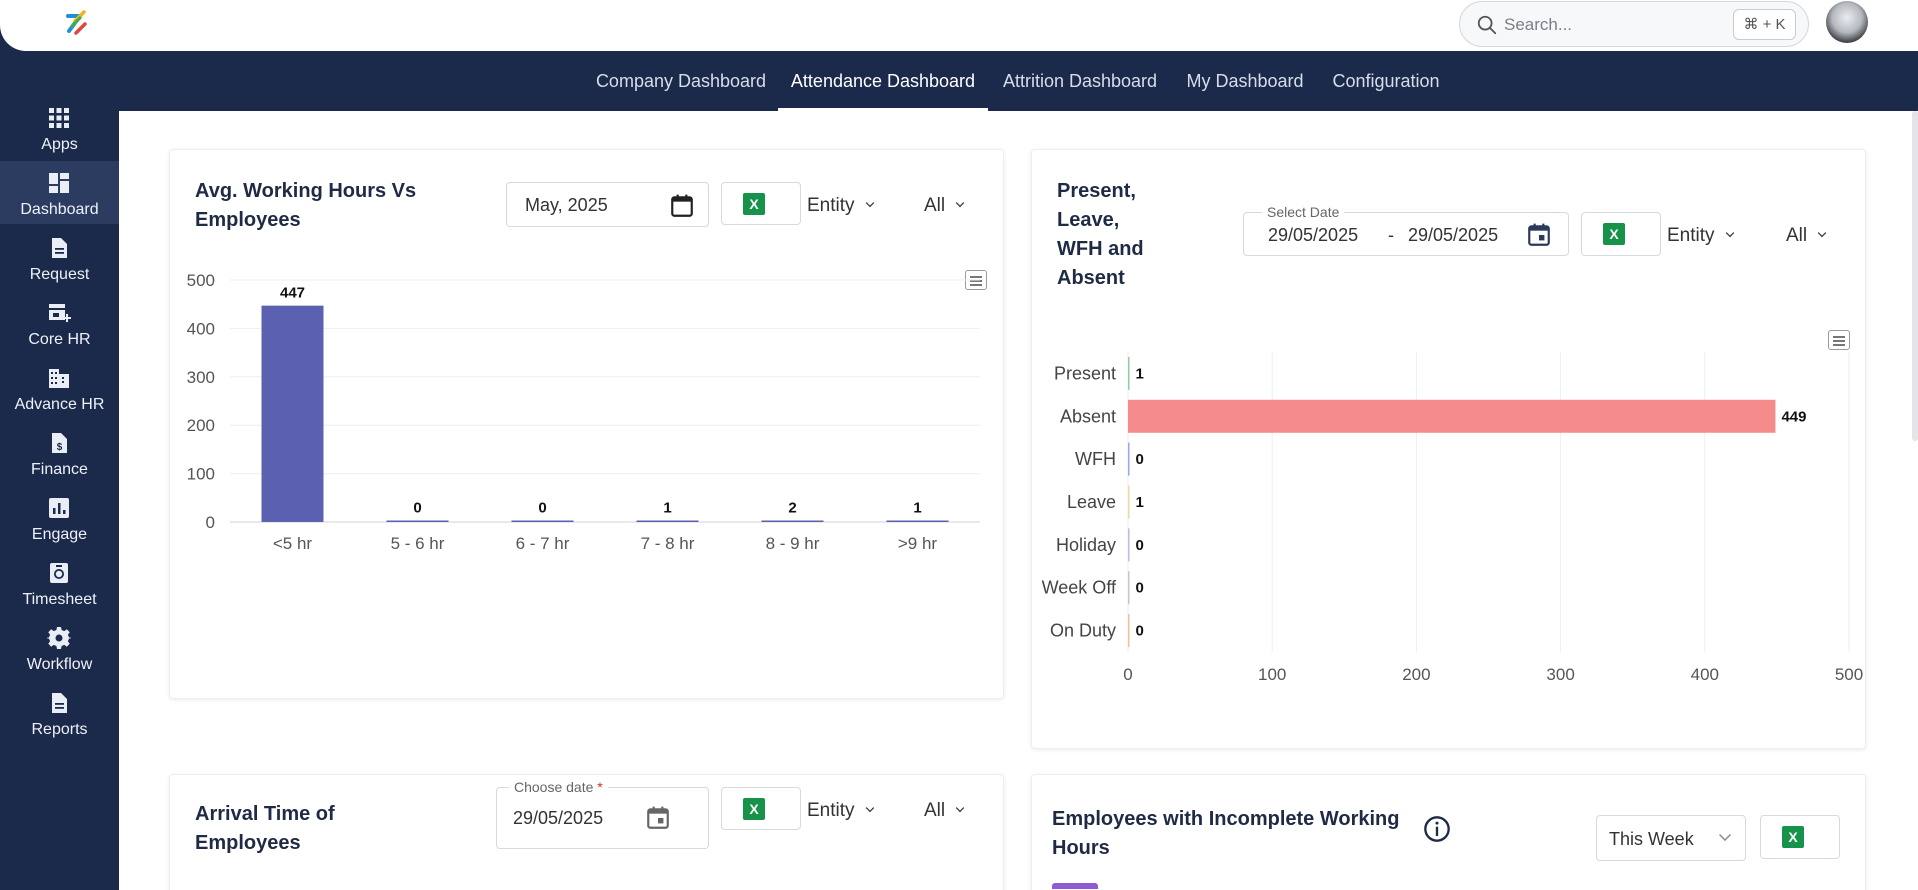 The width and height of the screenshot is (1918, 890). Describe the element at coordinates (292, 293) in the screenshot. I see `data-label: 447` at that location.